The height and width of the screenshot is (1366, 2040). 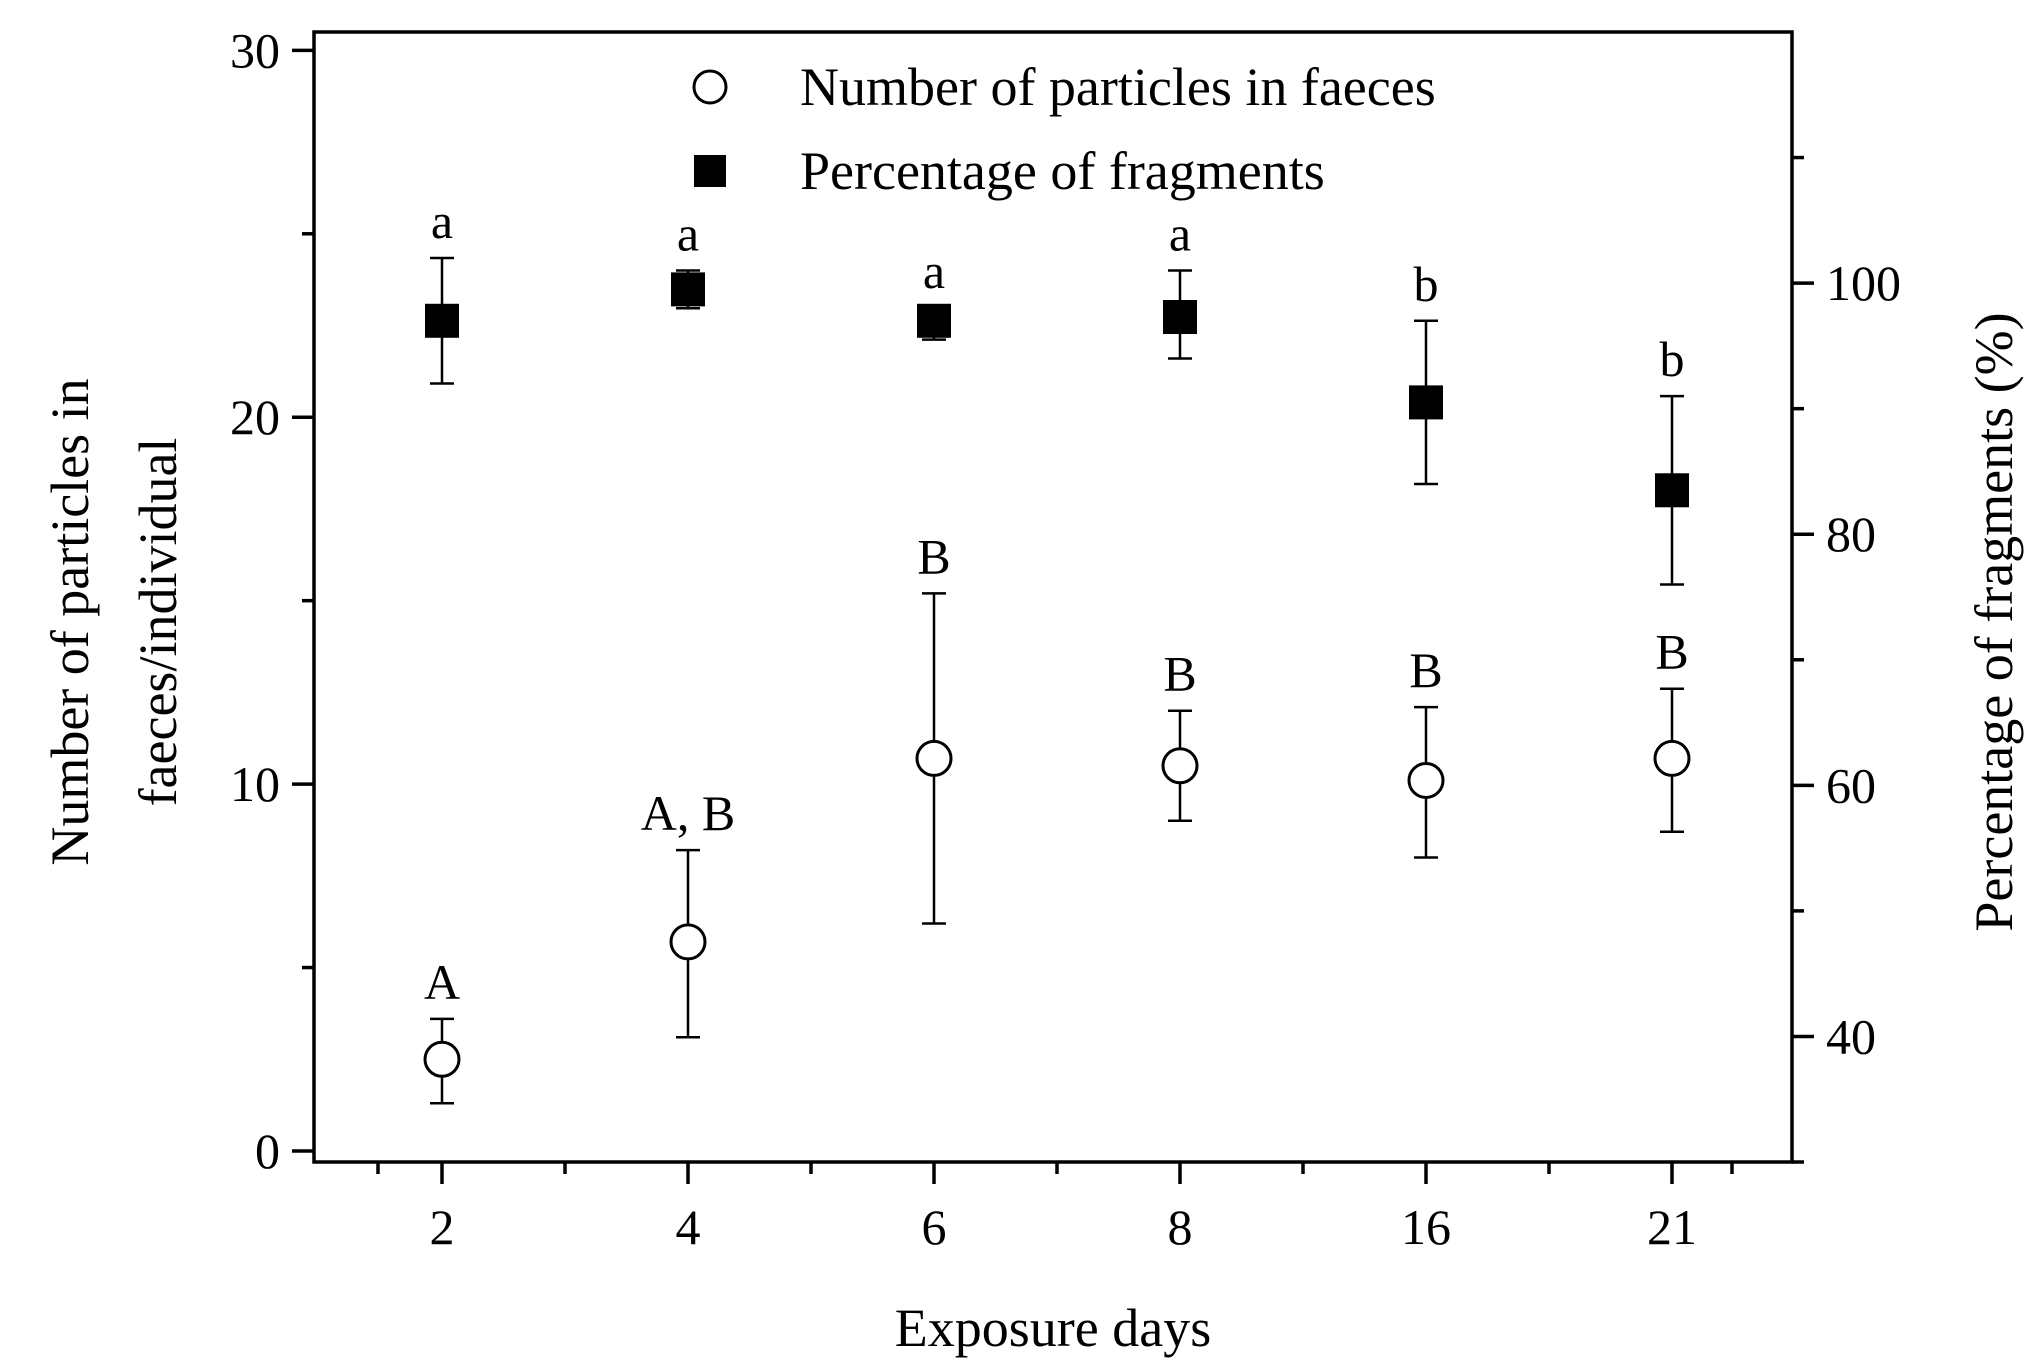 What do you see at coordinates (1053, 1328) in the screenshot?
I see `x-axis-title: Exposure days` at bounding box center [1053, 1328].